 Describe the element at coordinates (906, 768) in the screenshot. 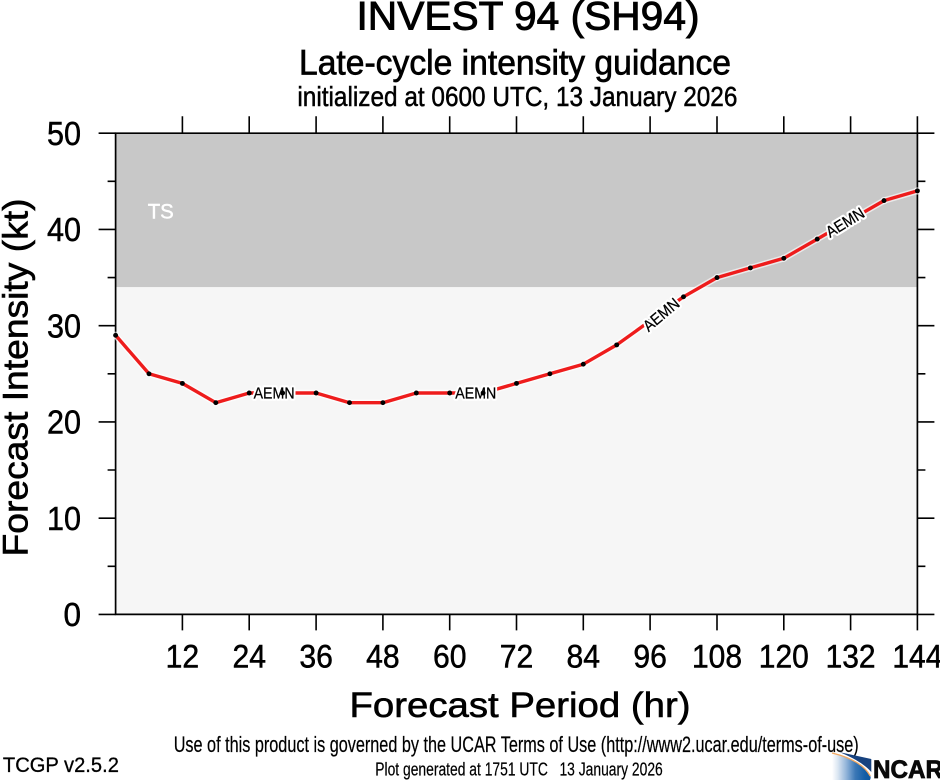

I see `svg-text: NCAR` at that location.